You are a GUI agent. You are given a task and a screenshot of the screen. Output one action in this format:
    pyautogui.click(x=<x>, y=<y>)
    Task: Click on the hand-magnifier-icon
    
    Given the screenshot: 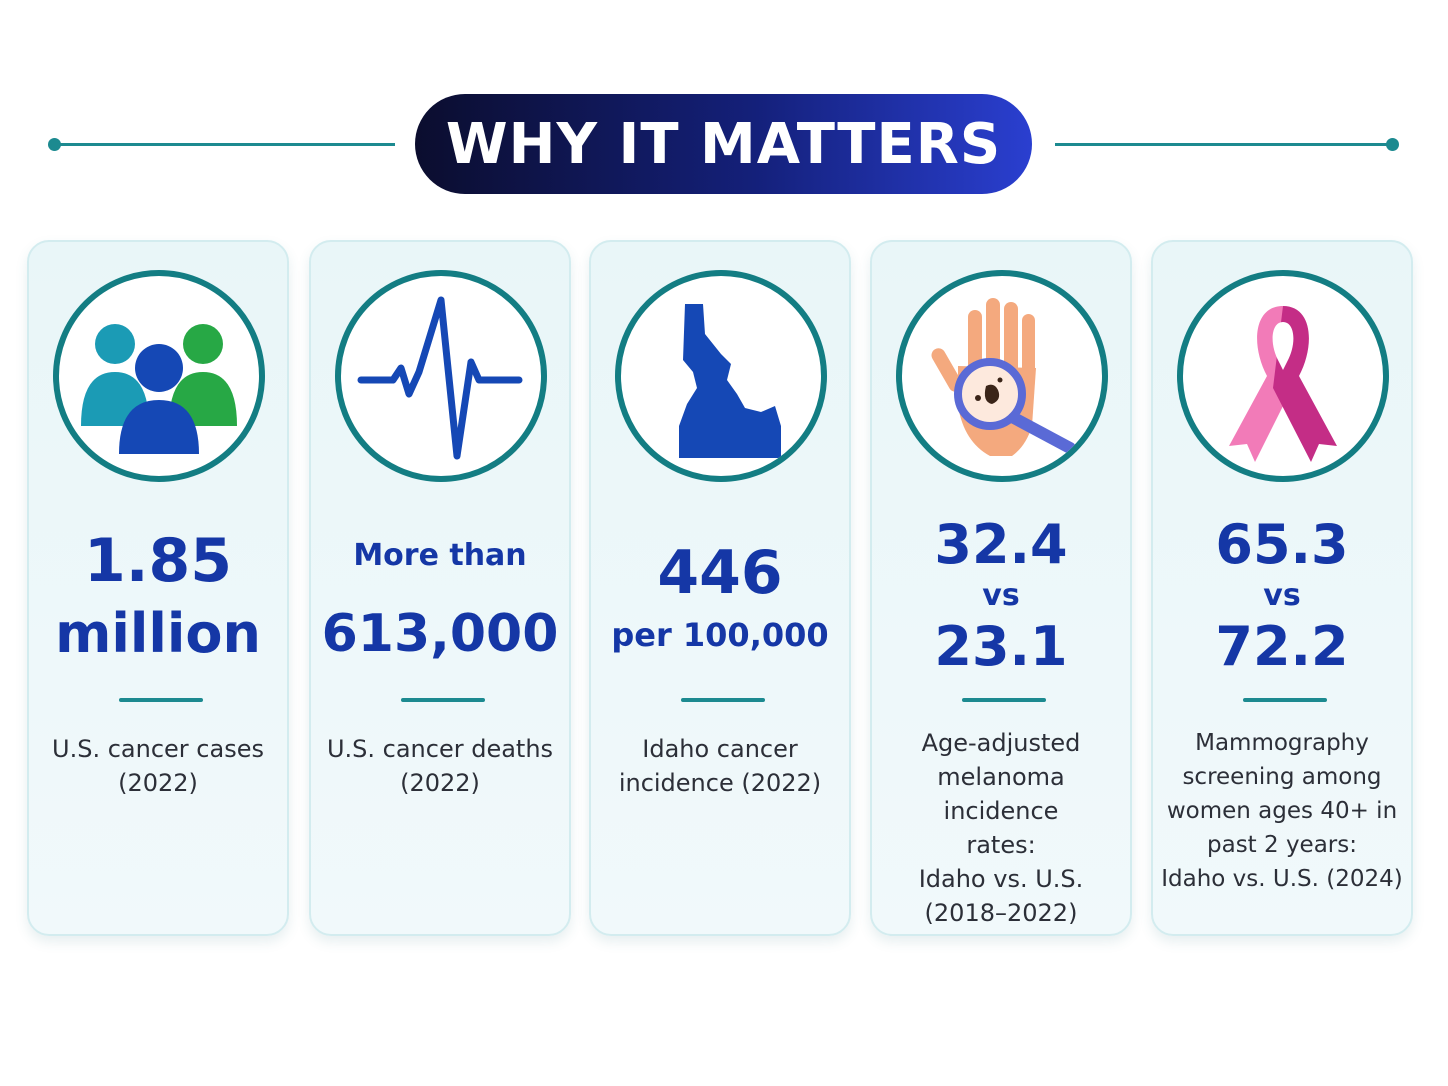 What is the action you would take?
    pyautogui.click(x=1002, y=376)
    